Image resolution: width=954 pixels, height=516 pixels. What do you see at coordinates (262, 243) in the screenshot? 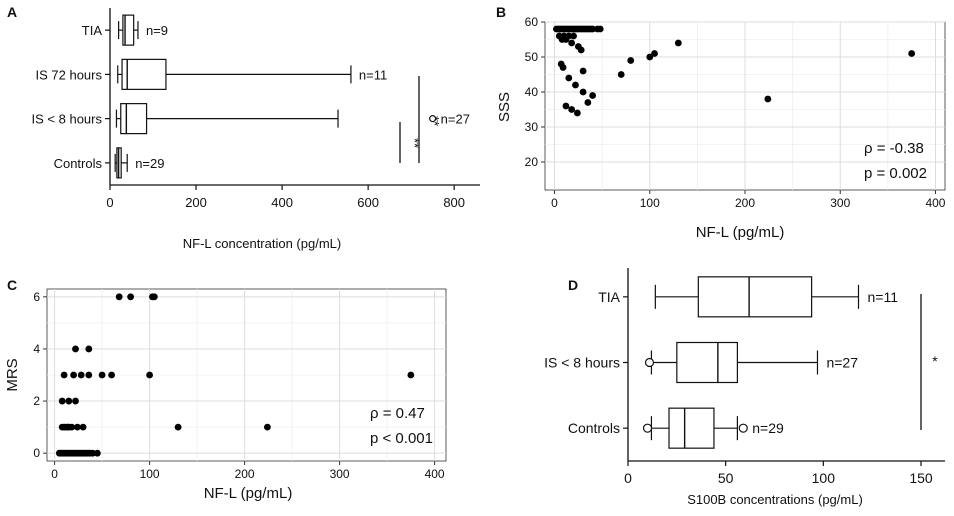
I see `panel-a-x-label: NF-L concentration (pg/mL)` at bounding box center [262, 243].